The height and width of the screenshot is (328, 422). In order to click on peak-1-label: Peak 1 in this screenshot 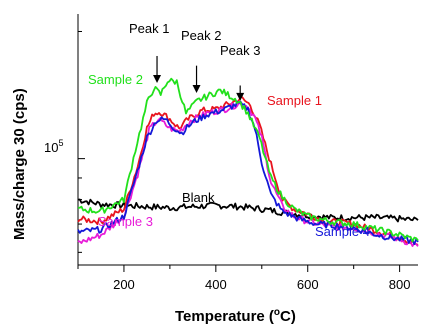, I will do `click(149, 28)`.